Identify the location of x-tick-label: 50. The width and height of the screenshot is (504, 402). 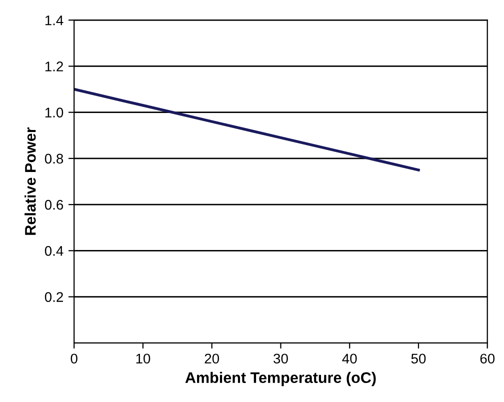
(418, 359).